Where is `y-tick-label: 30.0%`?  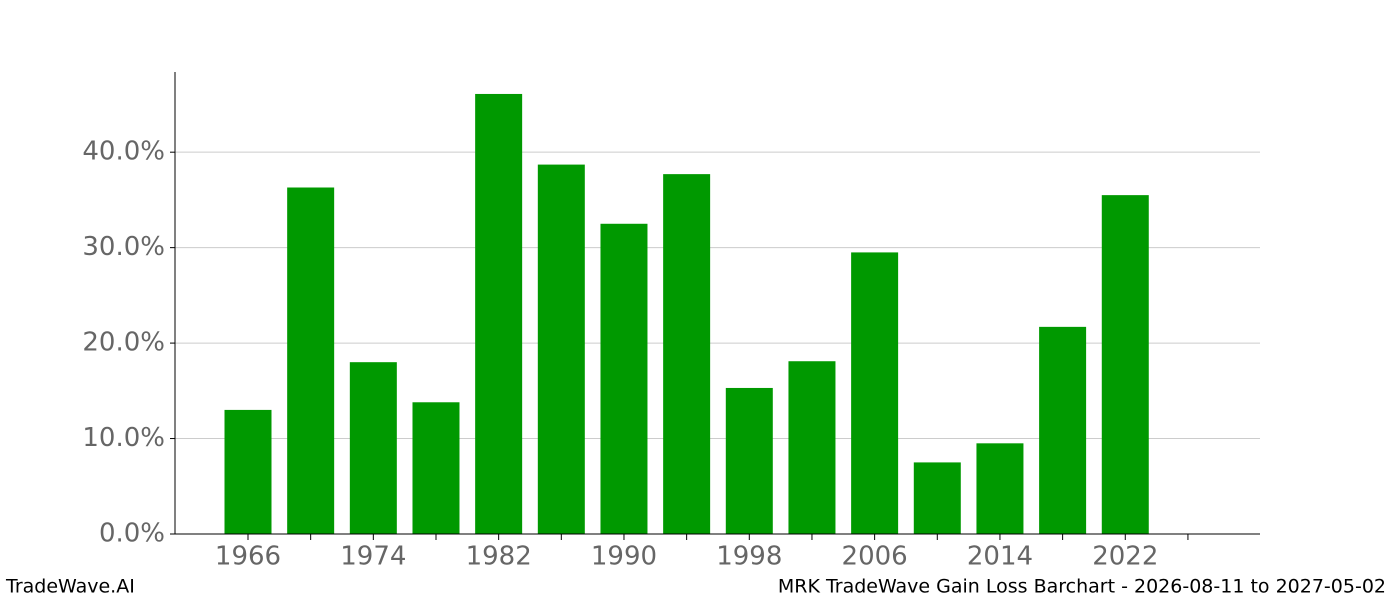 y-tick-label: 30.0% is located at coordinates (123, 247).